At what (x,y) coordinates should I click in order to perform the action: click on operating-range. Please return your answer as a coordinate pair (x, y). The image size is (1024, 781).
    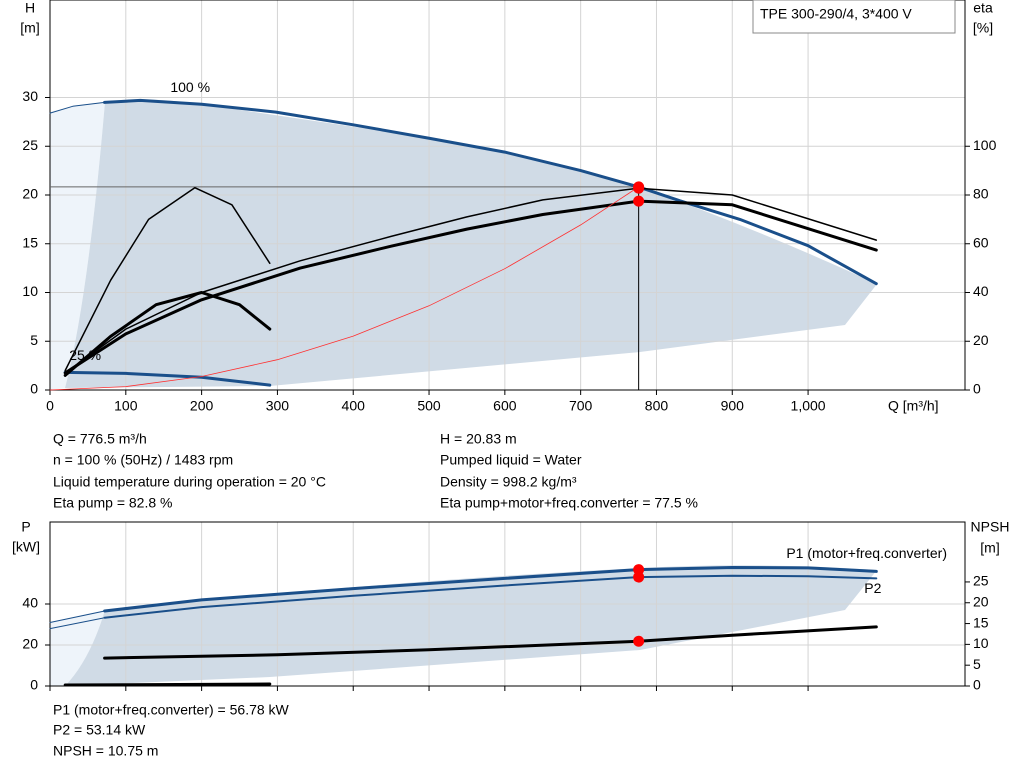
    Looking at the image, I should click on (471, 625).